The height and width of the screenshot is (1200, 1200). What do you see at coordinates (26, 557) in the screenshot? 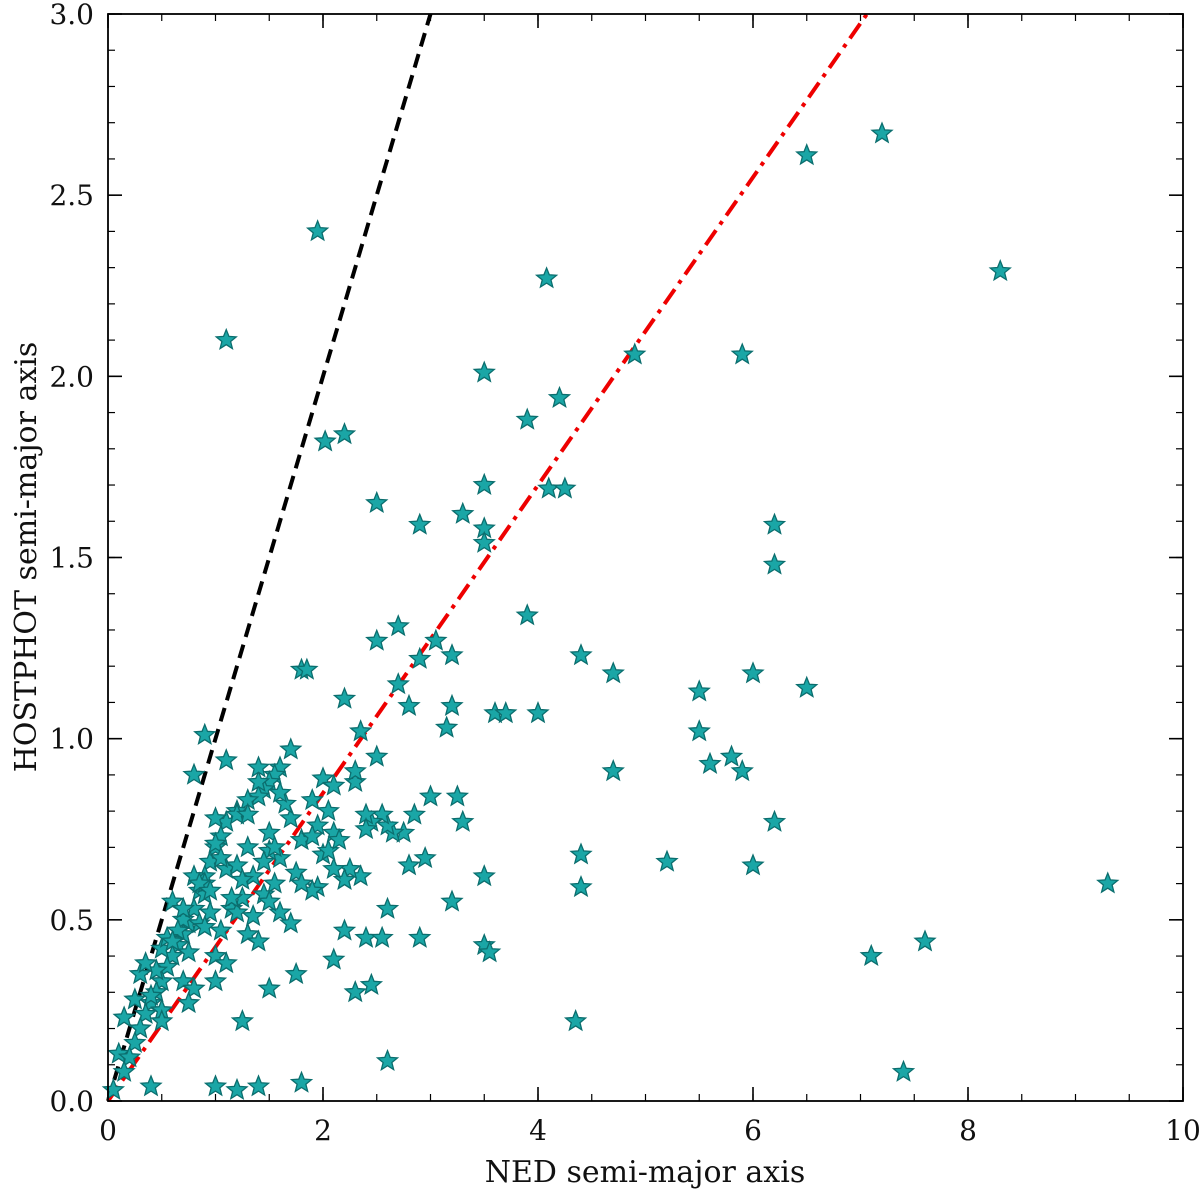
I see `y-axis-label: HOSTPHOT semi-major axis` at bounding box center [26, 557].